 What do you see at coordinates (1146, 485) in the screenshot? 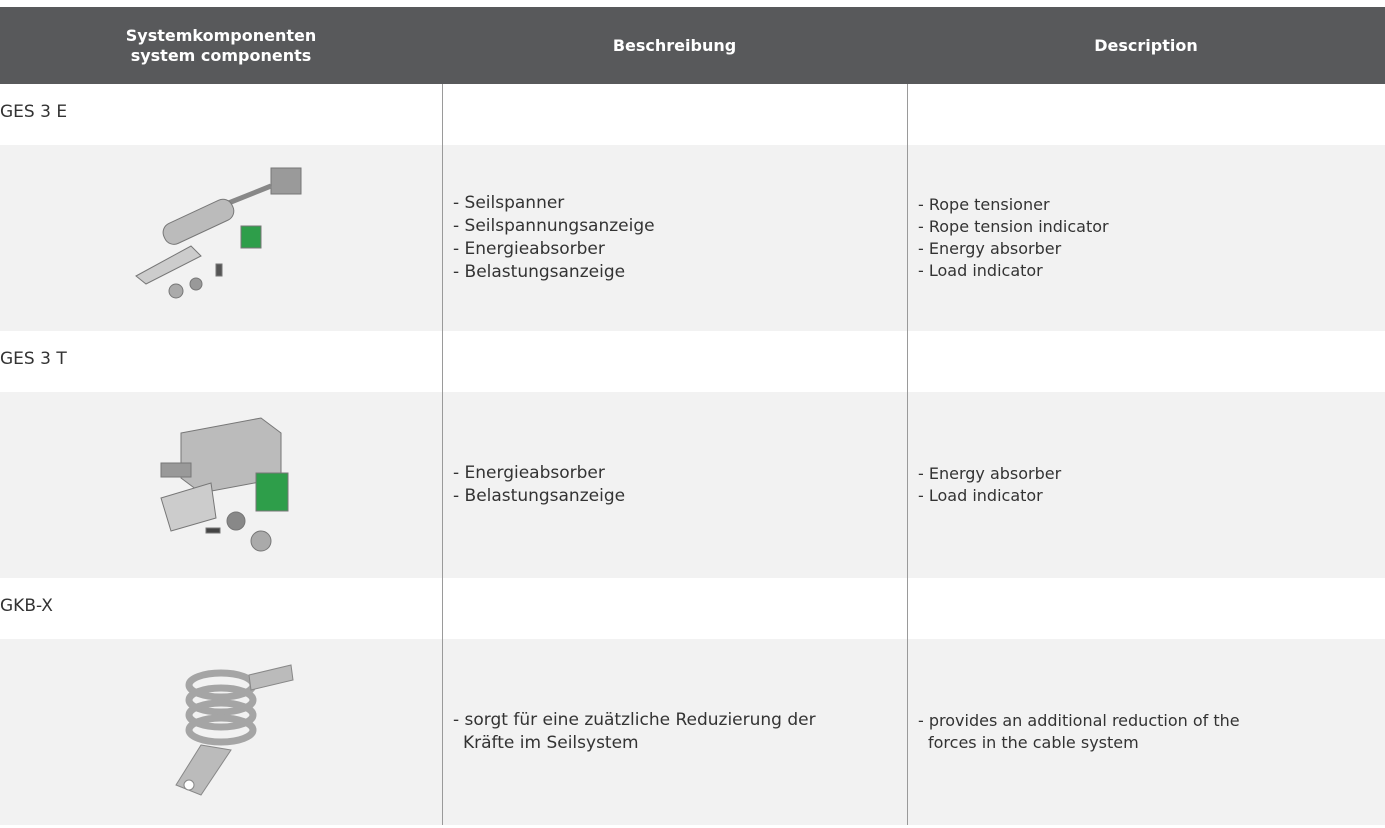
I see `description-cell: - Energy absorber - Load indicator` at bounding box center [1146, 485].